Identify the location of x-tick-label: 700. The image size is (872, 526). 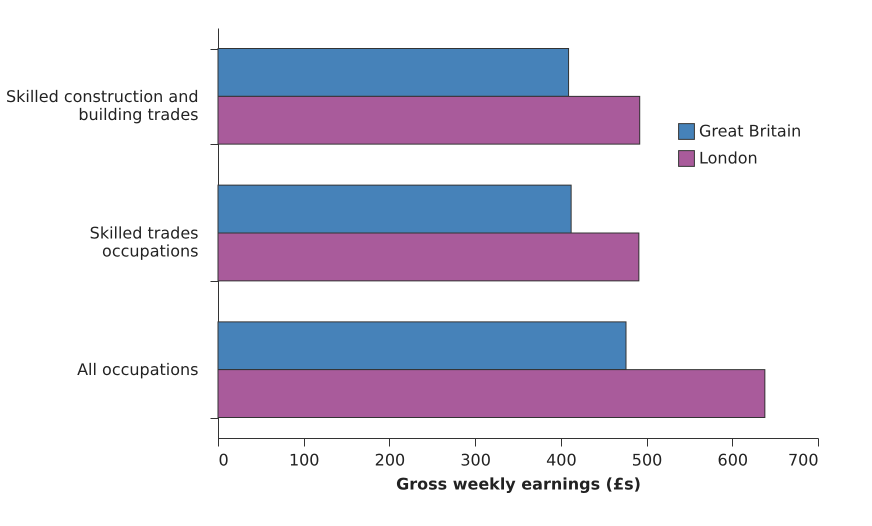
(803, 460).